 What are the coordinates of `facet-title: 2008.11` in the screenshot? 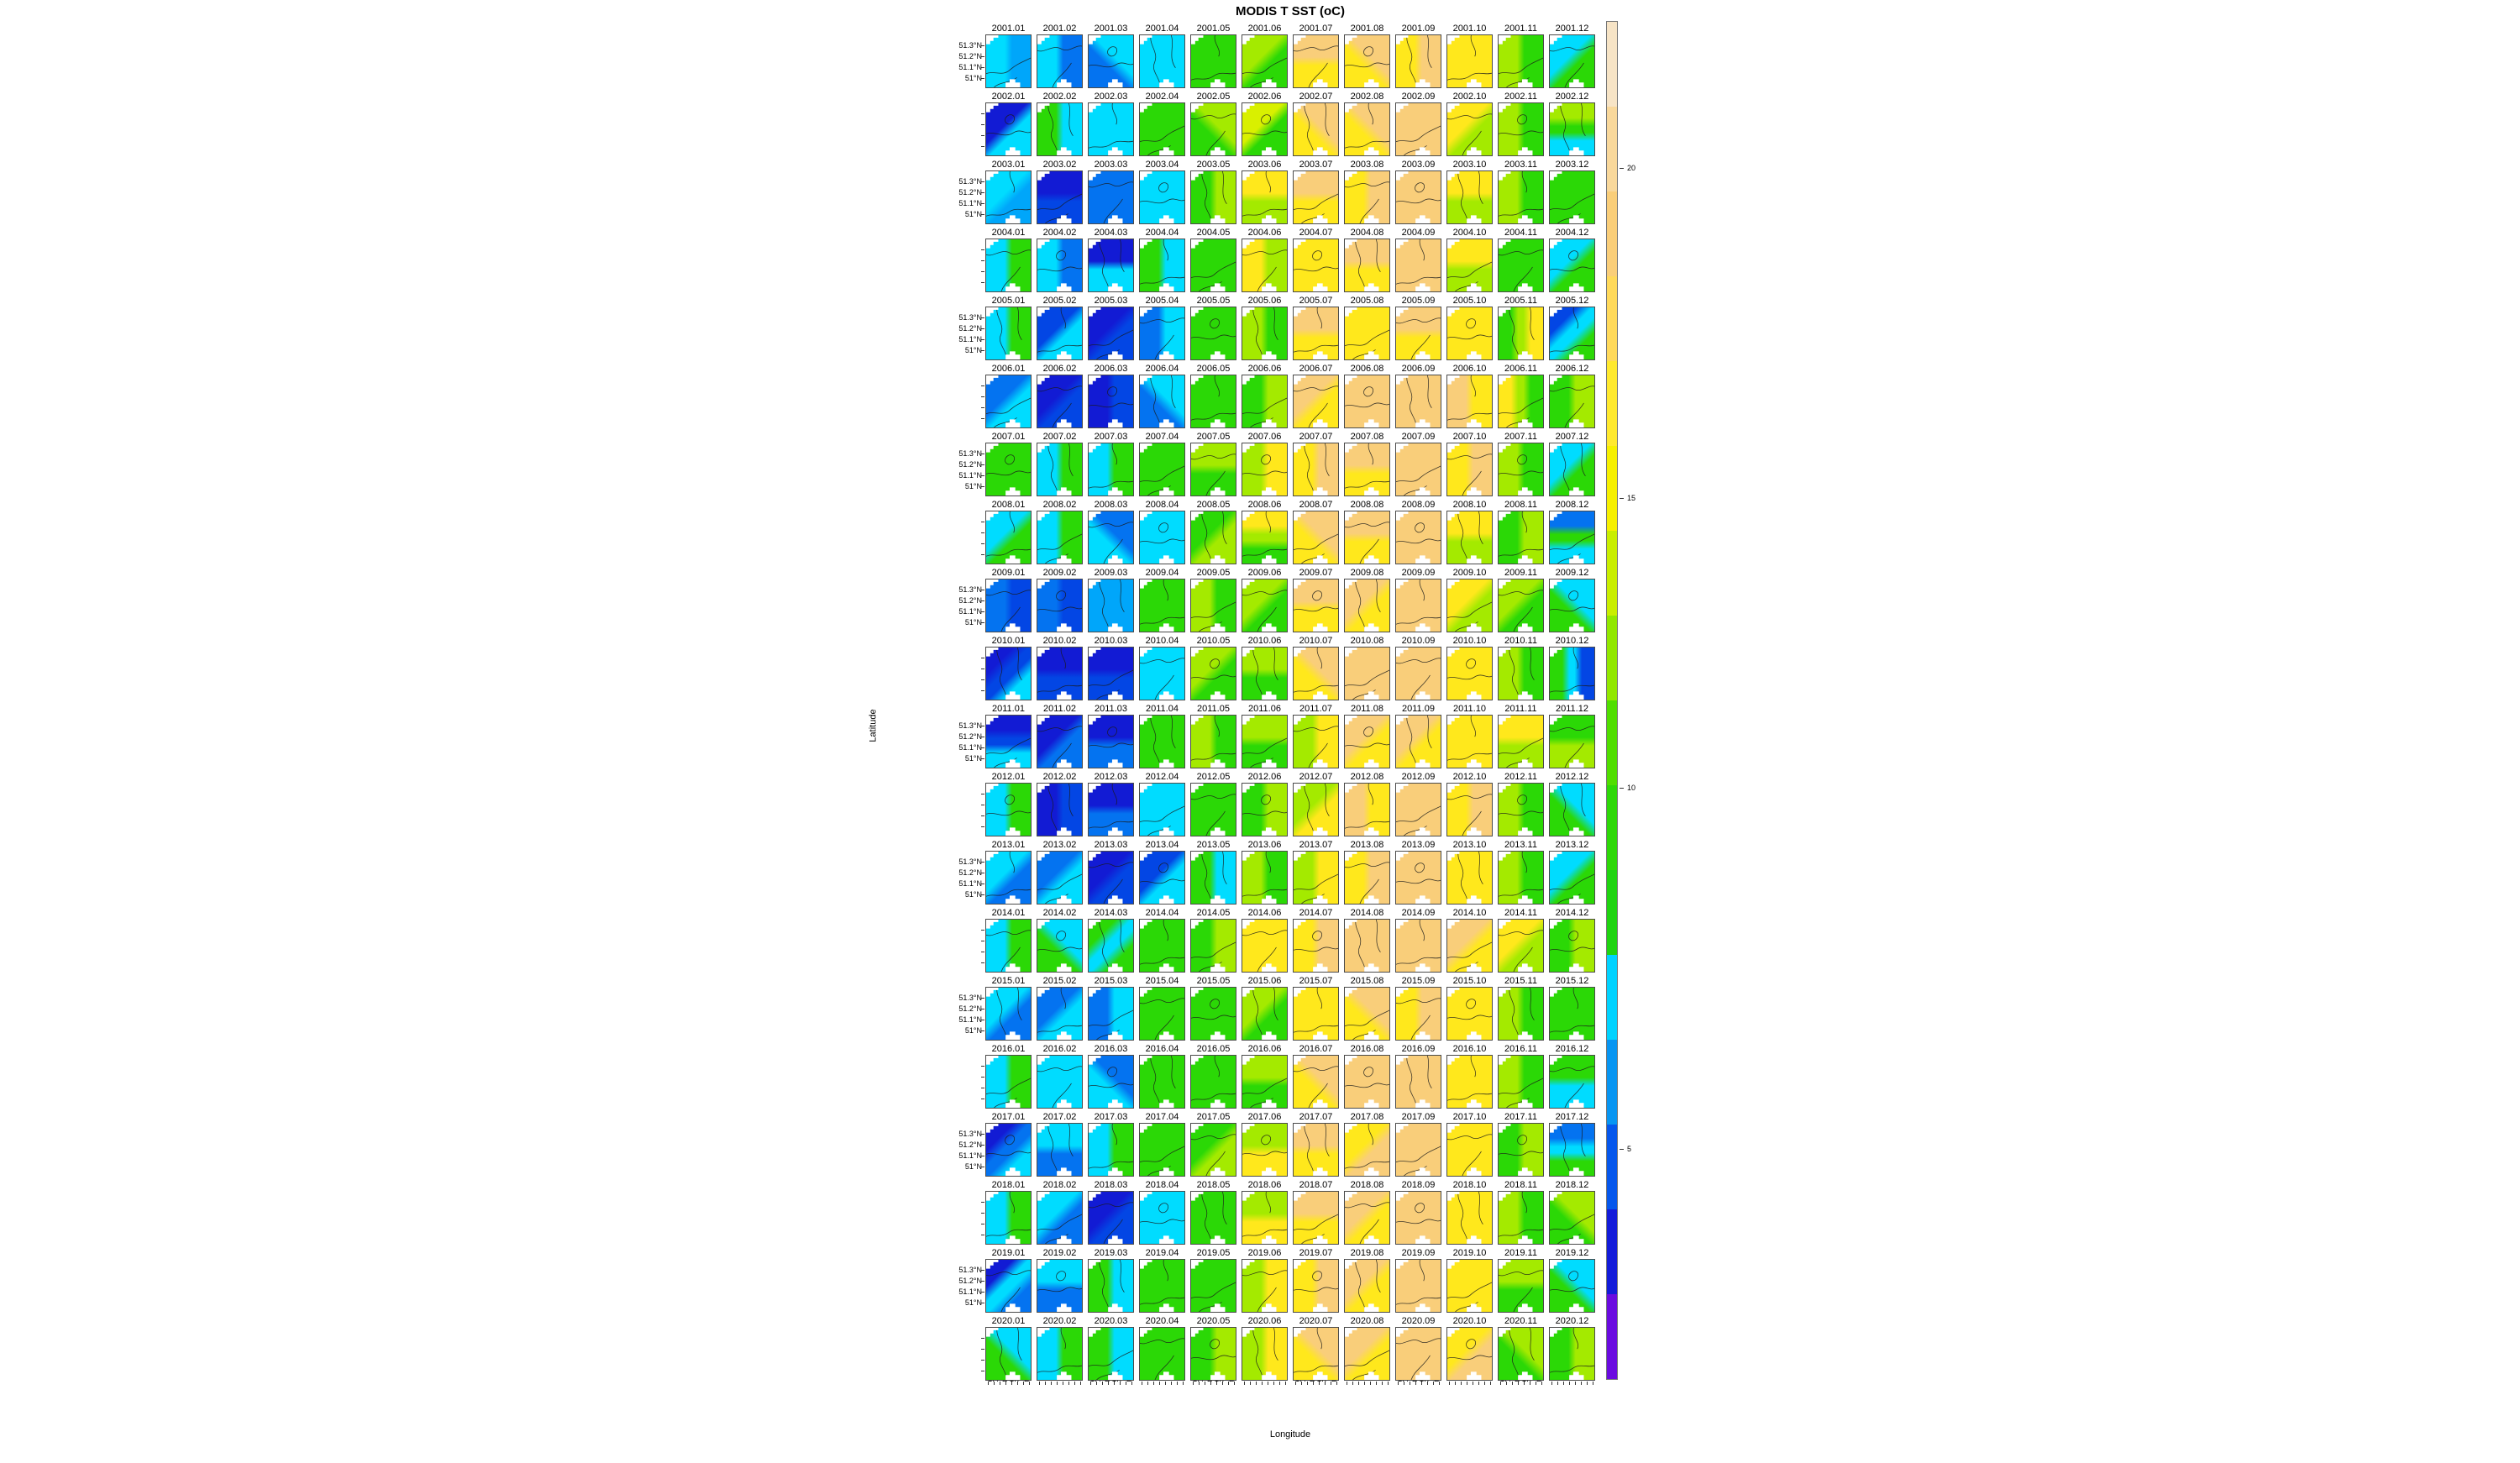 It's located at (1520, 505).